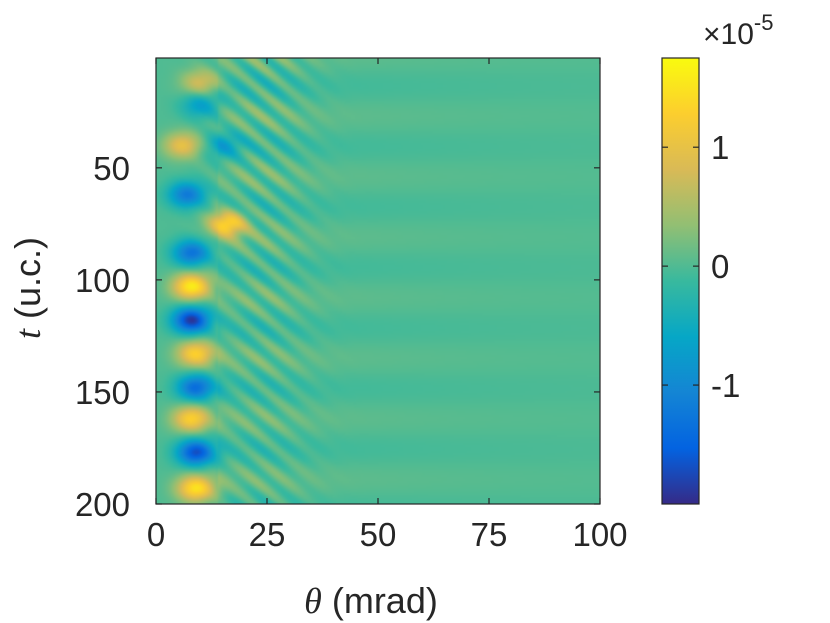  Describe the element at coordinates (599, 534) in the screenshot. I see `x-tick-label: 100` at that location.